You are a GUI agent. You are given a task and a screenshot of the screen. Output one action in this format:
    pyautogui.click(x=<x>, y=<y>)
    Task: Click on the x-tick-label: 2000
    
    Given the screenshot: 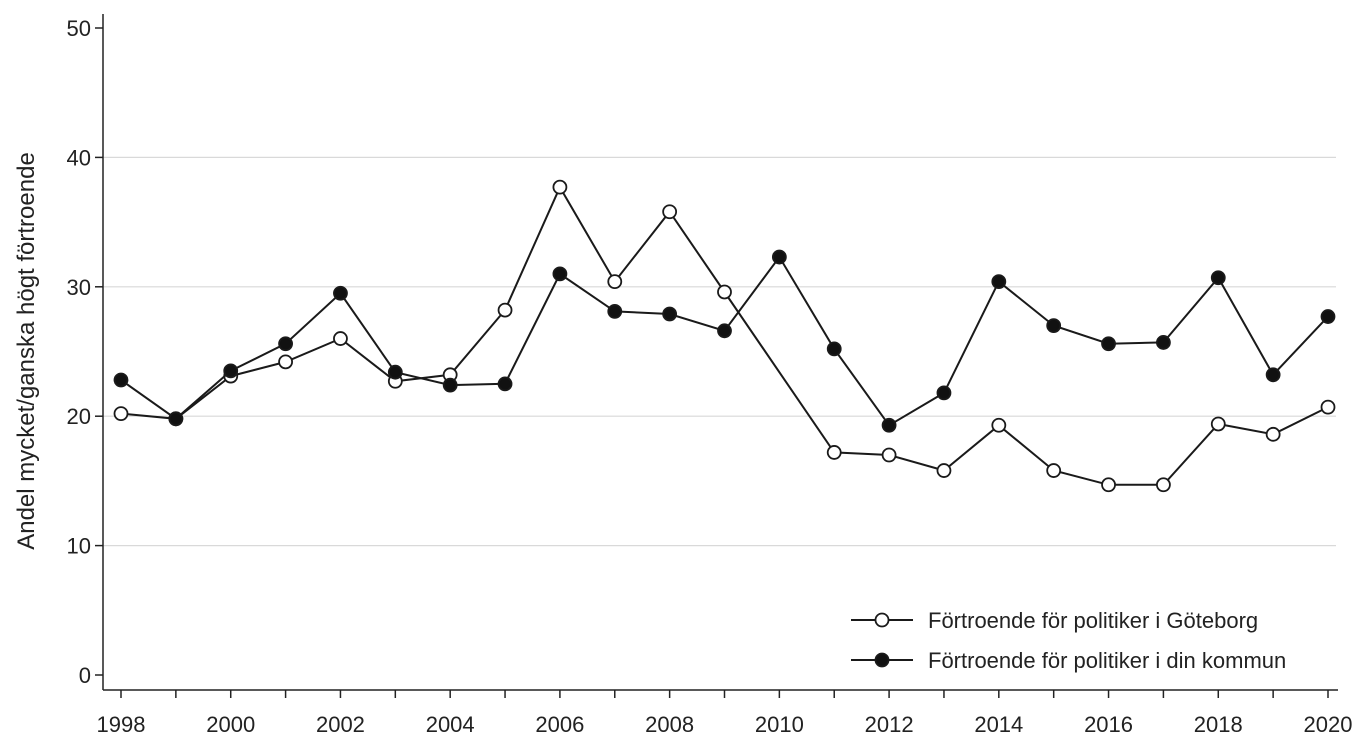 What is the action you would take?
    pyautogui.click(x=230, y=724)
    